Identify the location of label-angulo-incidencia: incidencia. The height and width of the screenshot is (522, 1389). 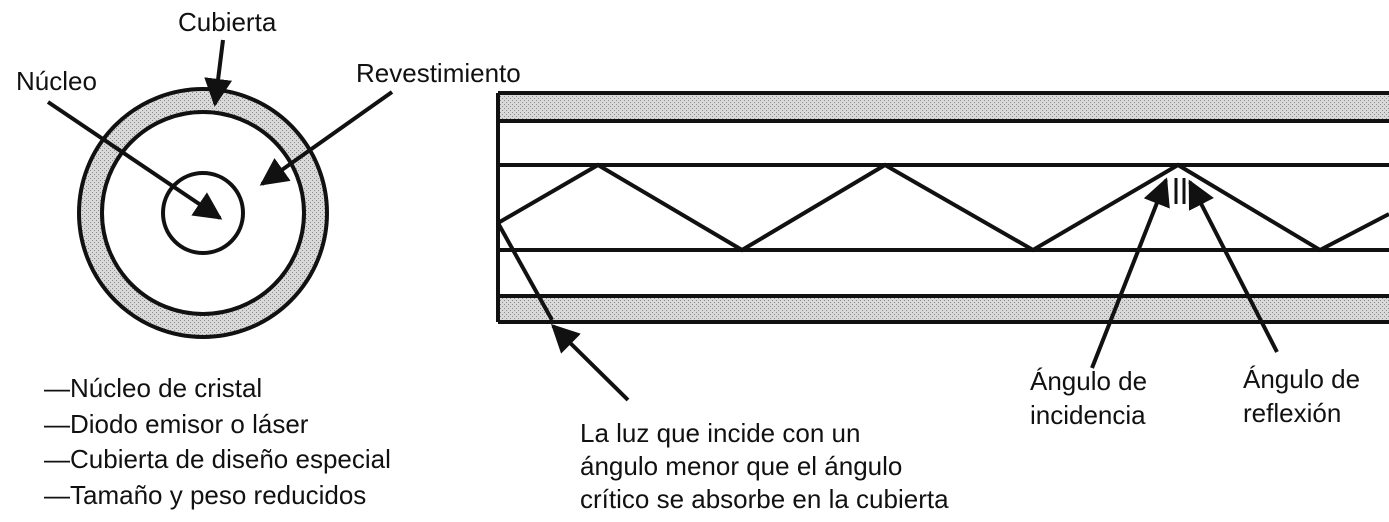
(1088, 415).